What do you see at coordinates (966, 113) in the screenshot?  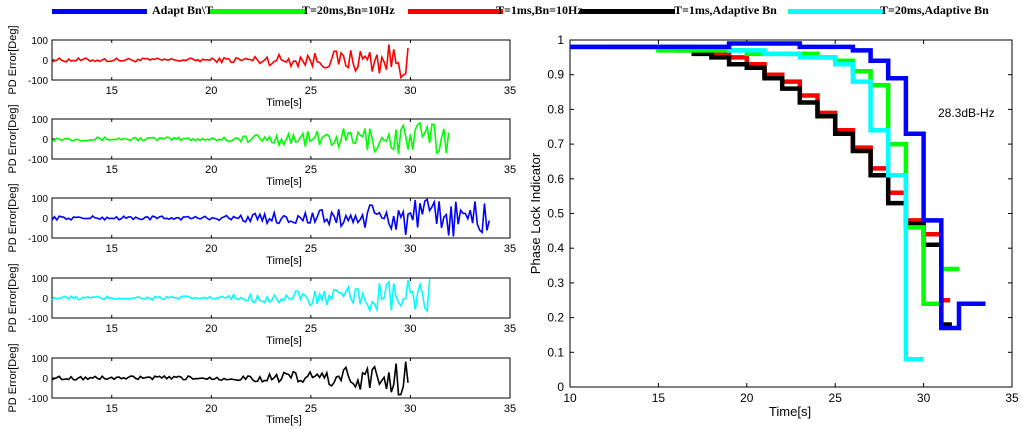 I see `annotation-cn0: 28.3dB-Hz` at bounding box center [966, 113].